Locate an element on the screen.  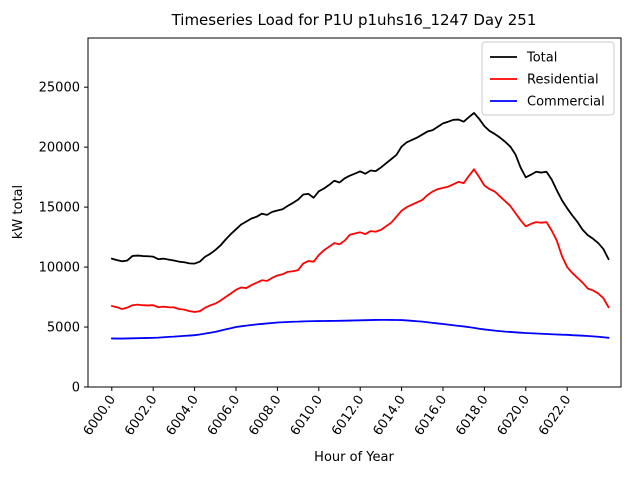
x-axis-label: Hour of Year is located at coordinates (354, 457).